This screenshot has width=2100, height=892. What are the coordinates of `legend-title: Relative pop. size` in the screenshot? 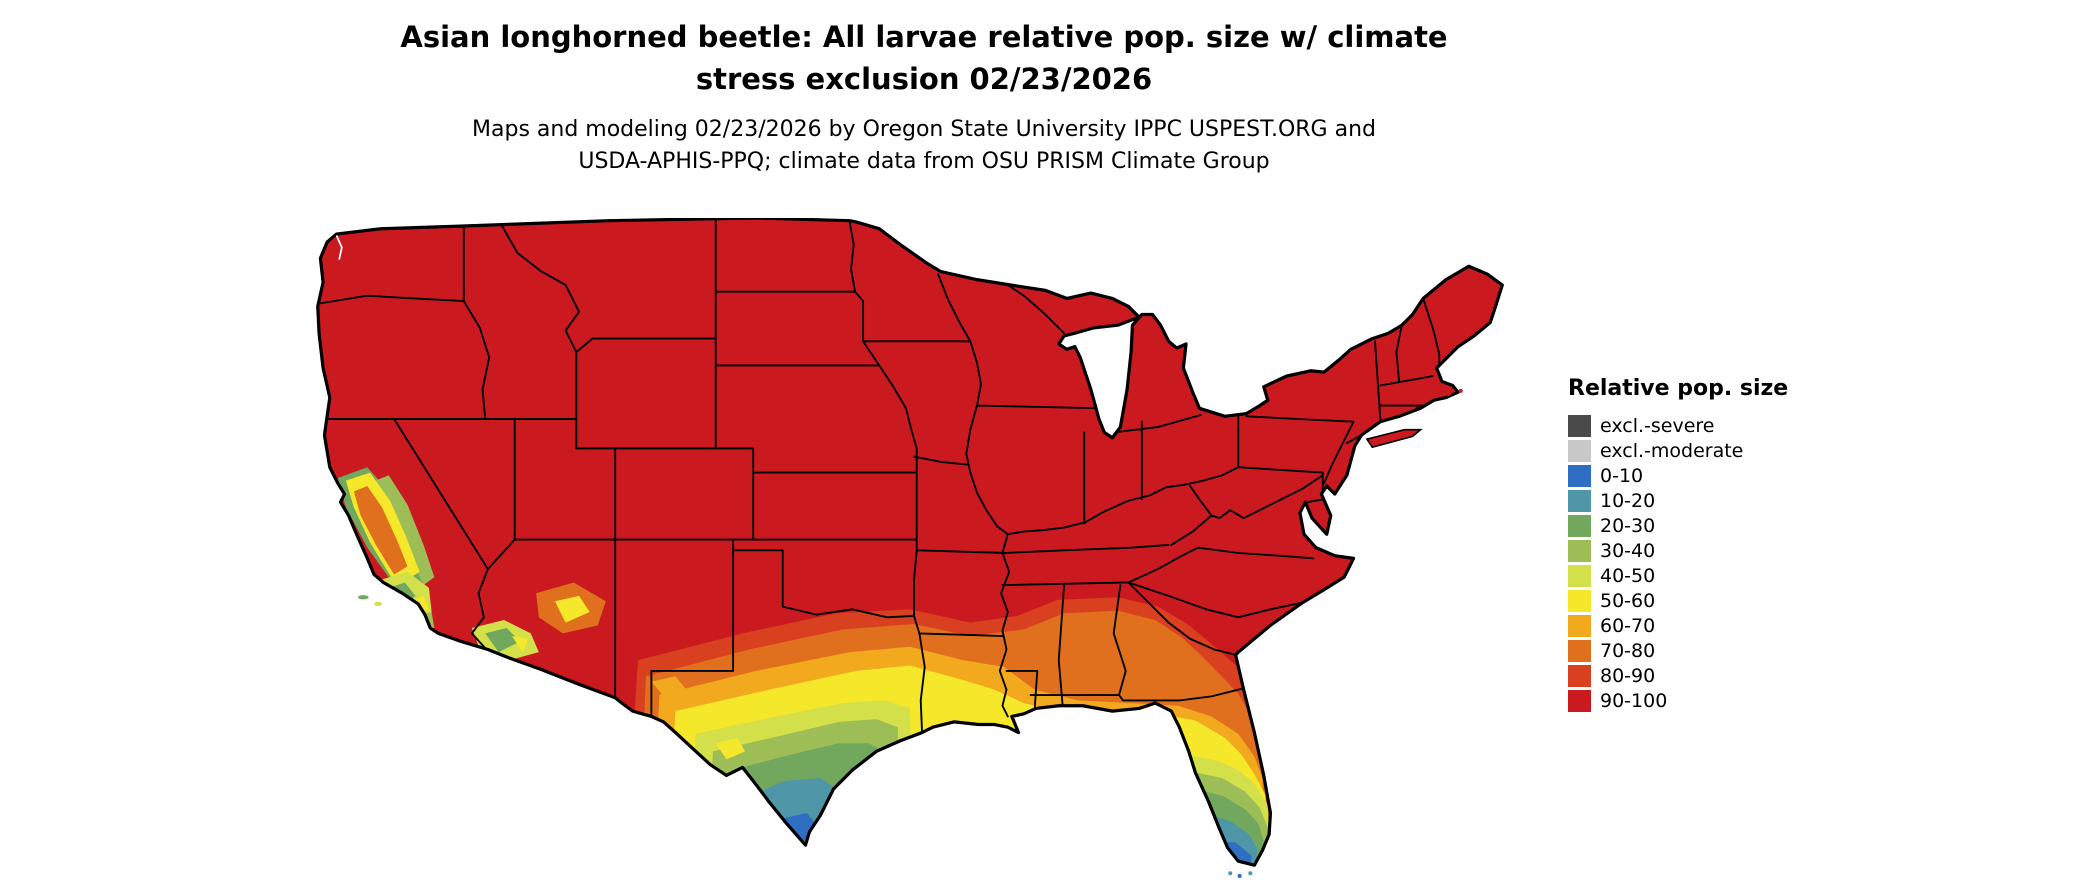 It's located at (1678, 388).